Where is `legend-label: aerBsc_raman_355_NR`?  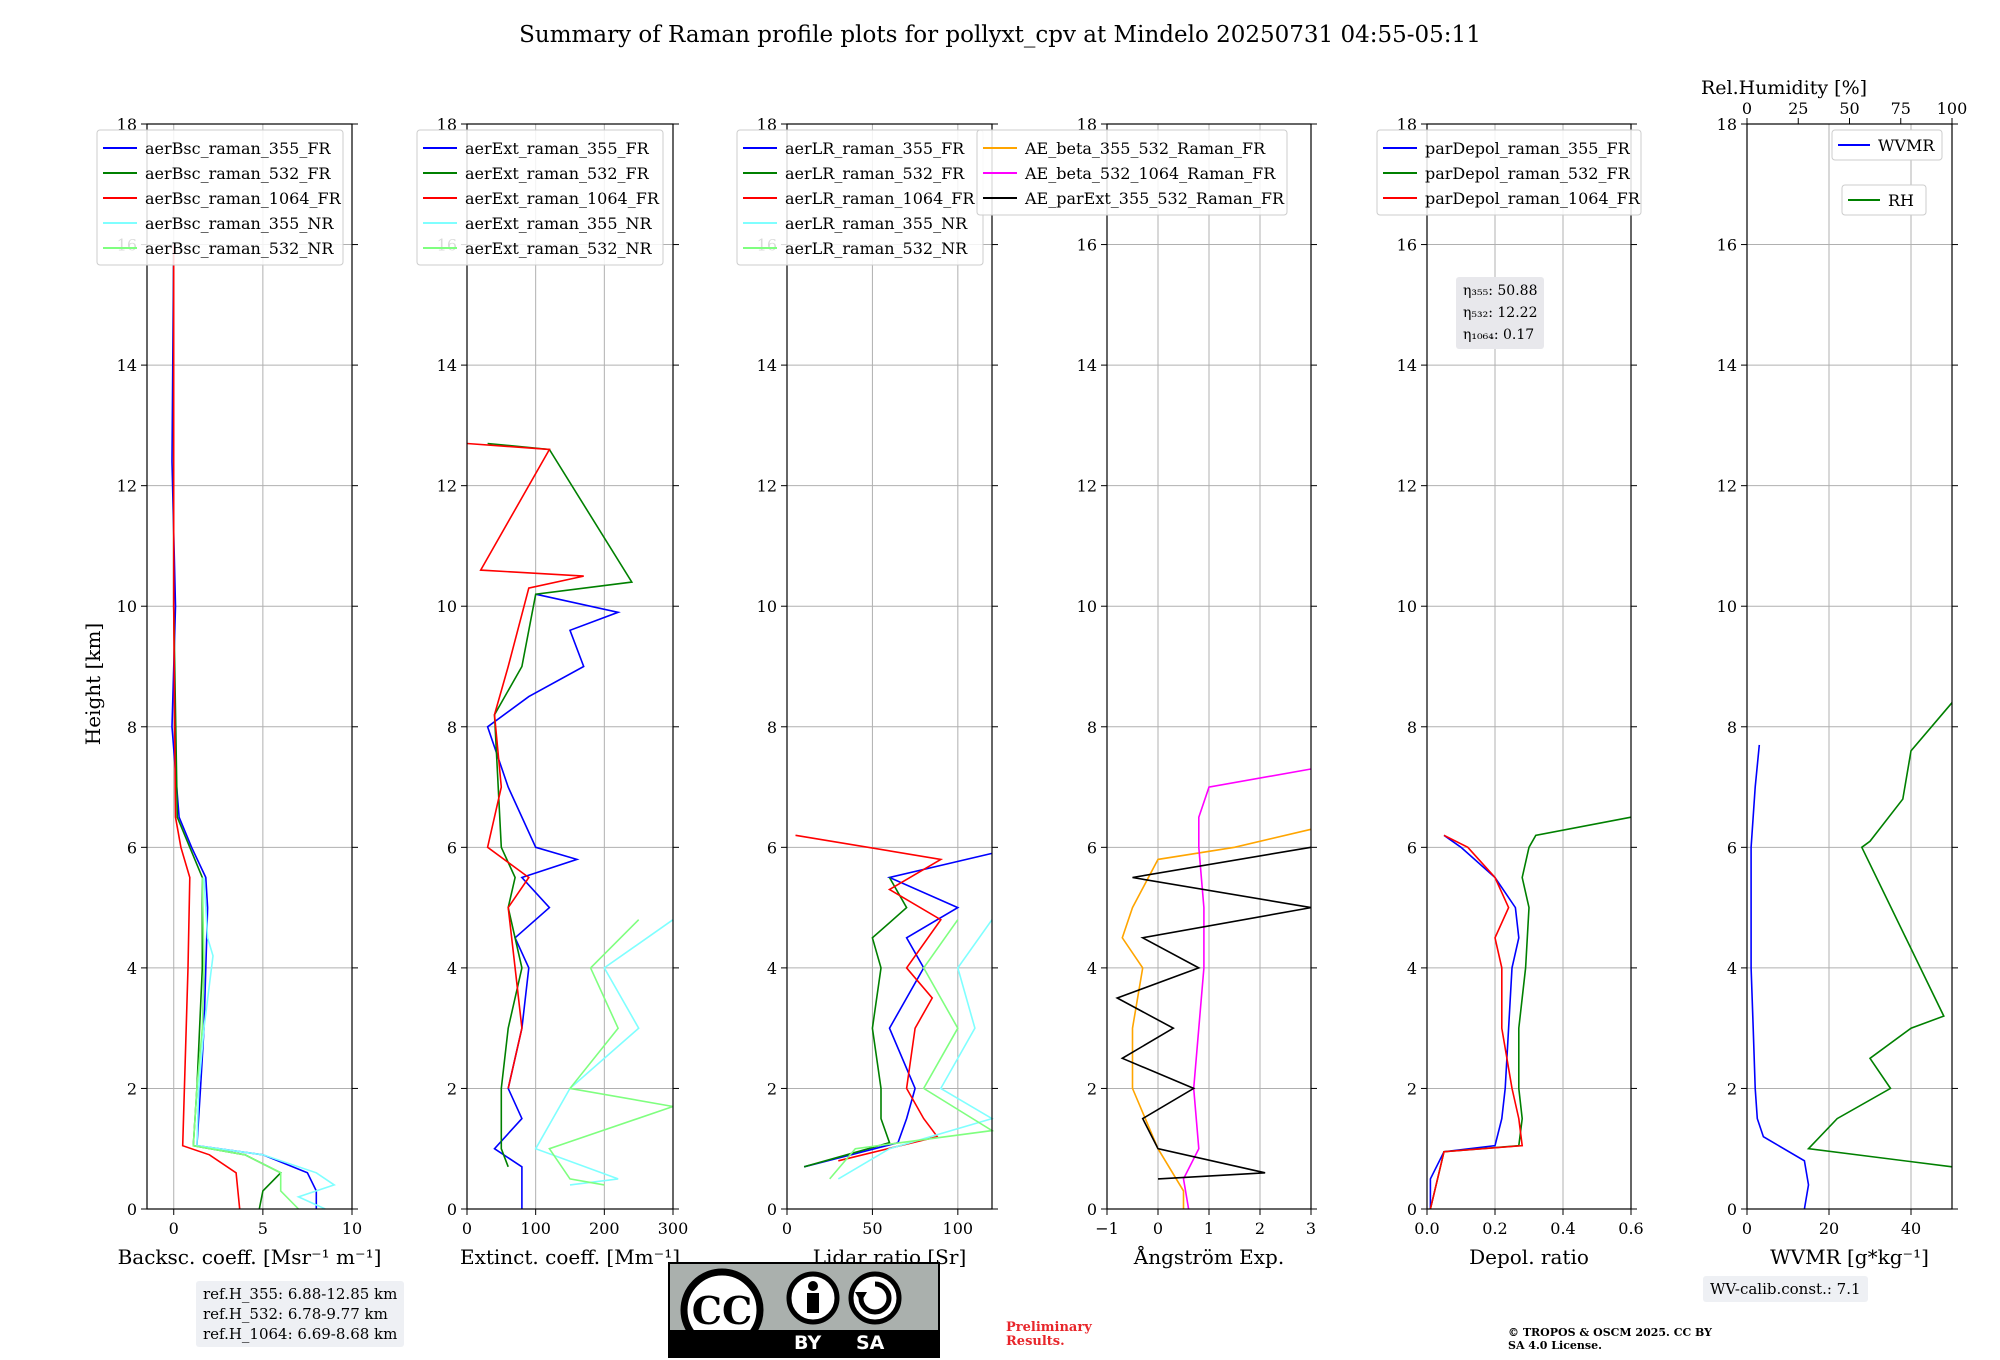
legend-label: aerBsc_raman_355_NR is located at coordinates (239, 223).